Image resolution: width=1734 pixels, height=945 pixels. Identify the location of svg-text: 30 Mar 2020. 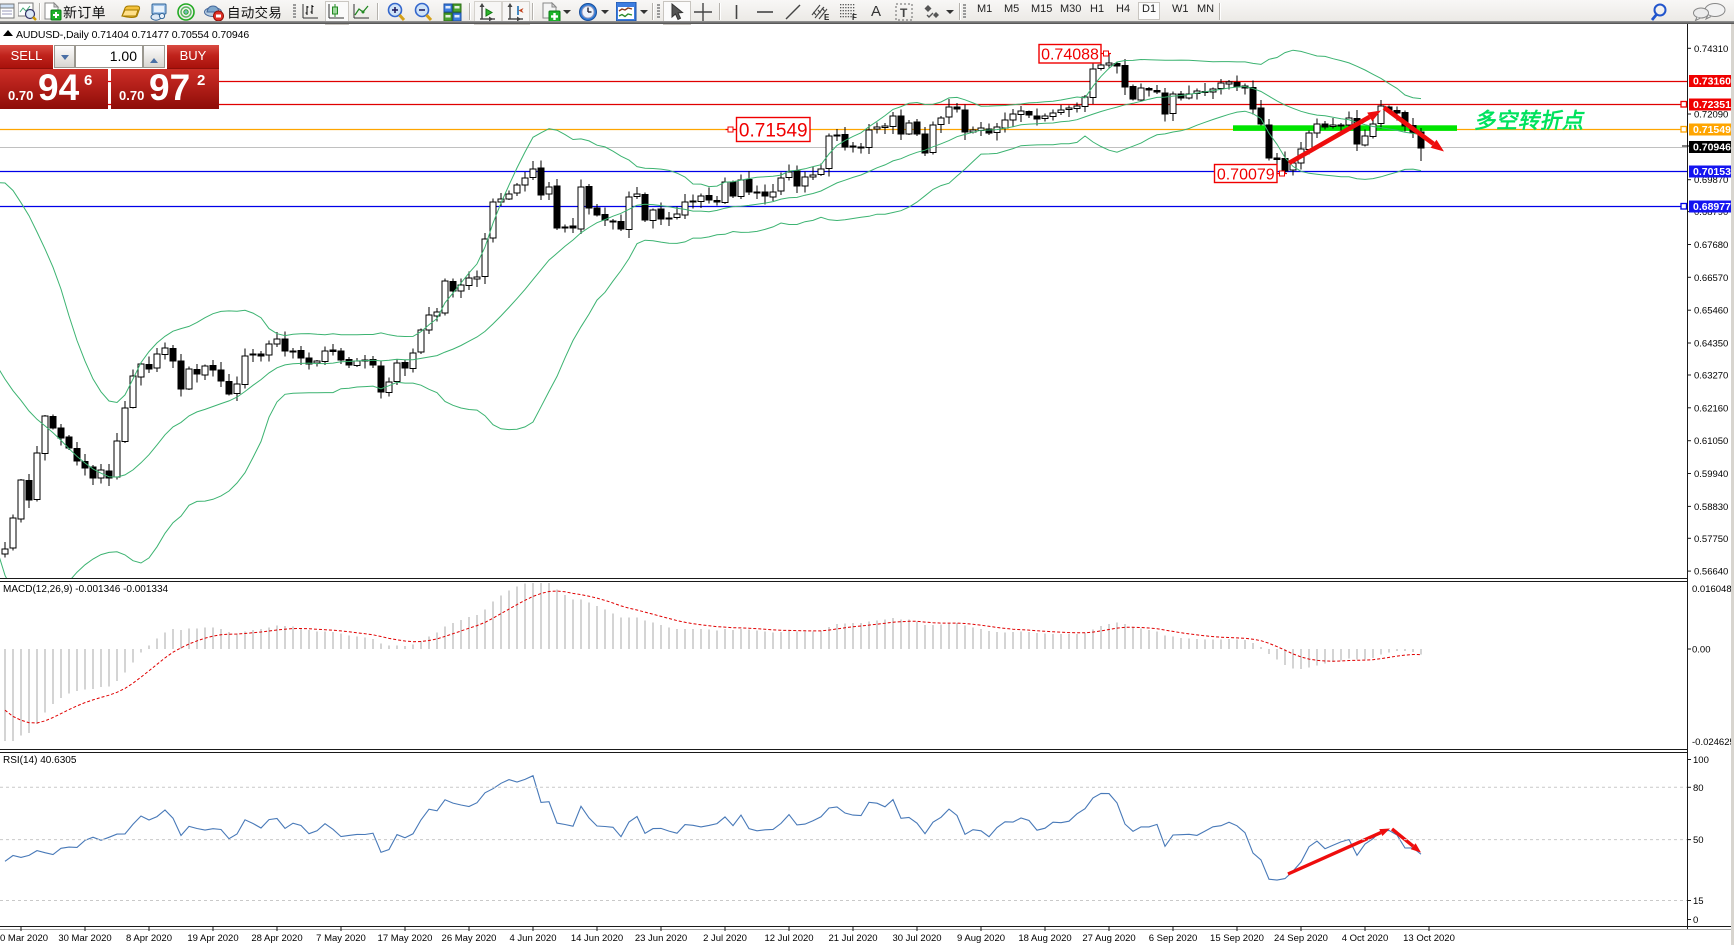
(84, 938).